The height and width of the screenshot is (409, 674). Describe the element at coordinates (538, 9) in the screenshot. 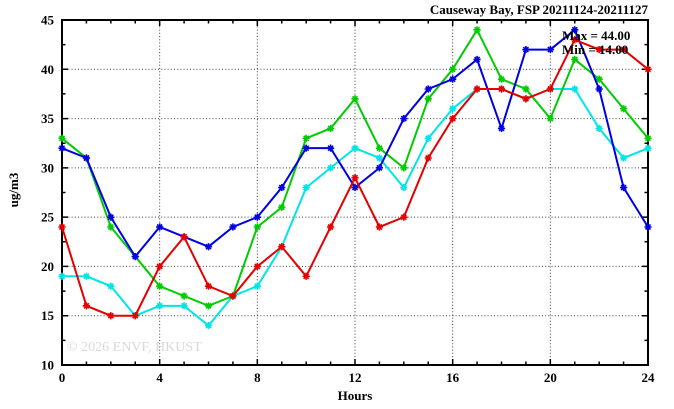

I see `chart-title: Causeway Bay, FSP 20211124-20211127` at that location.